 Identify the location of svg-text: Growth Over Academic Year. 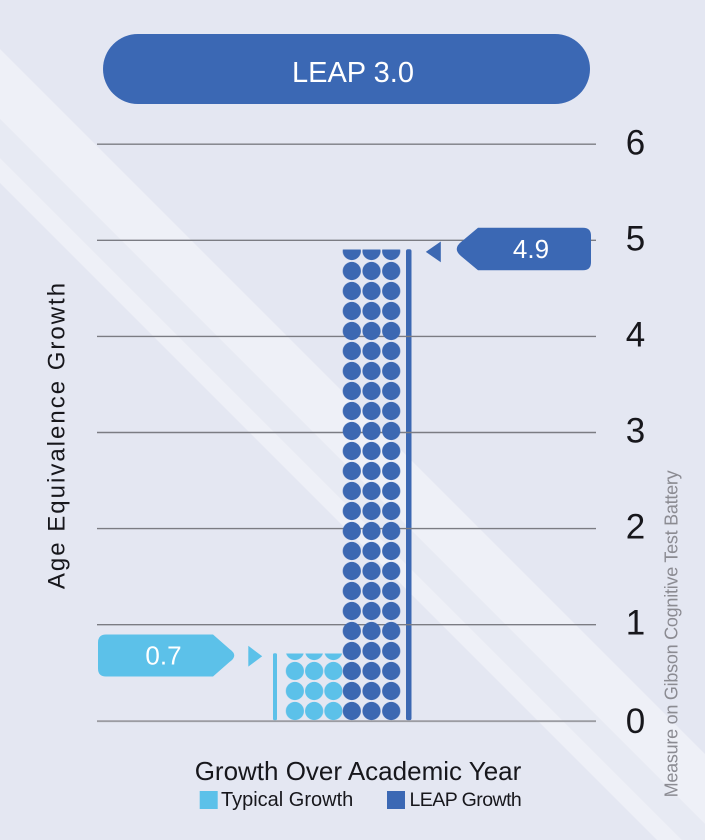
(358, 771).